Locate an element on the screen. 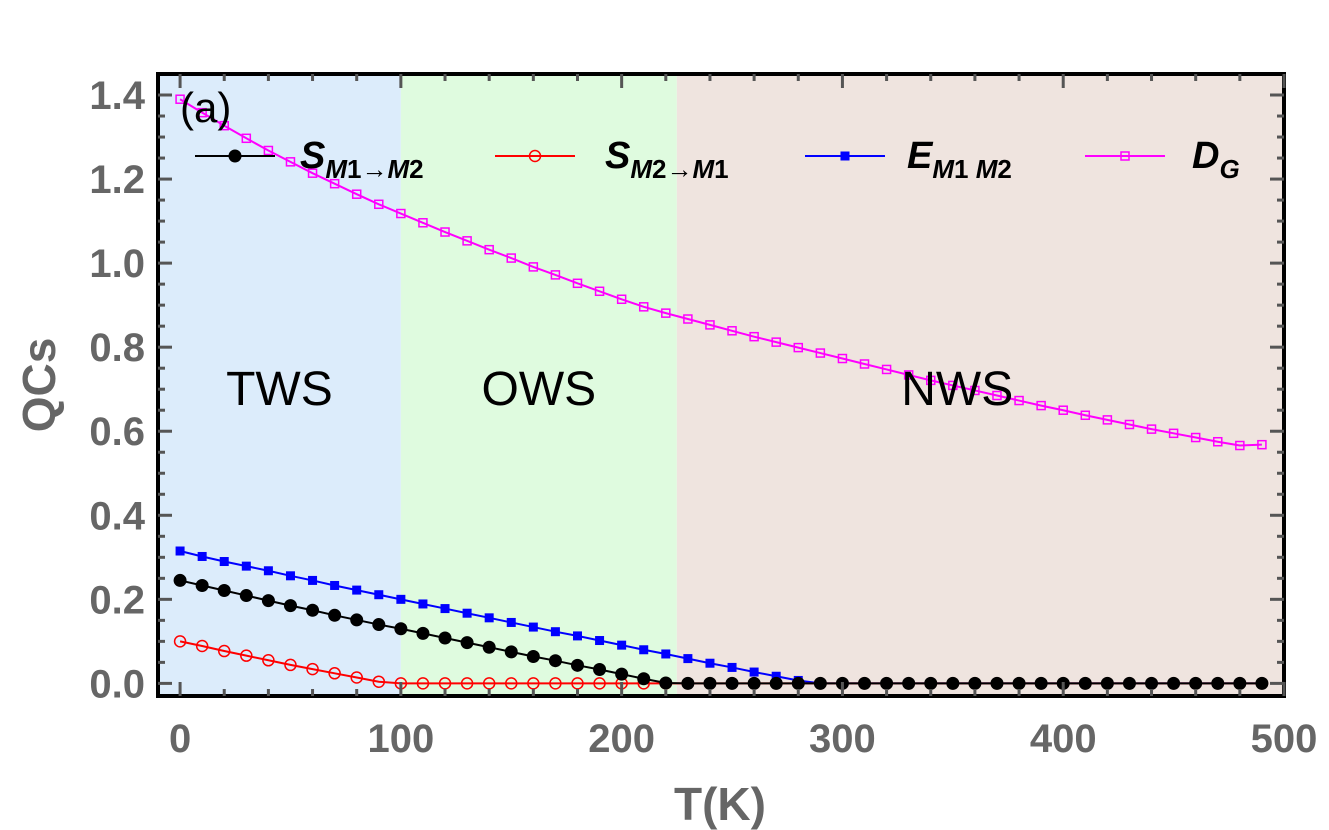  region-label-nws: NWS is located at coordinates (957, 389).